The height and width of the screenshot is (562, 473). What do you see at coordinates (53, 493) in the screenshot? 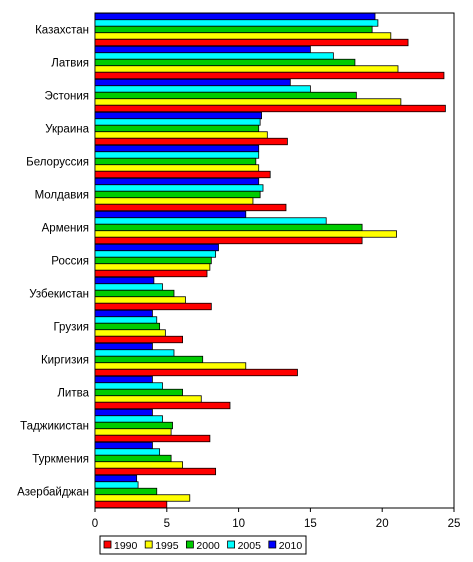
I see `category-label: Азербайджан` at bounding box center [53, 493].